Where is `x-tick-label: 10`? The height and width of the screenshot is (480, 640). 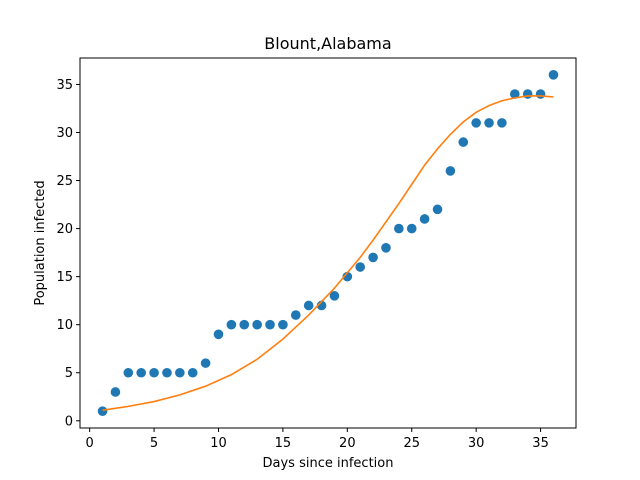
x-tick-label: 10 is located at coordinates (218, 443).